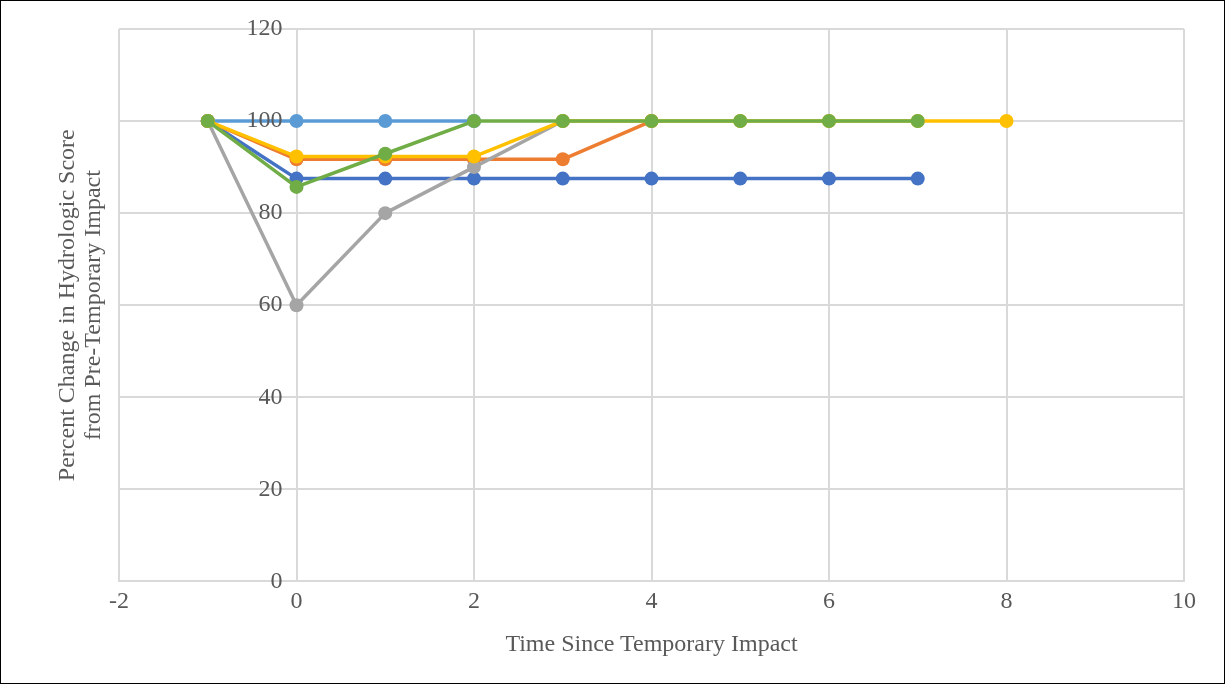 The height and width of the screenshot is (684, 1225). I want to click on y-tick-label: 80, so click(270, 211).